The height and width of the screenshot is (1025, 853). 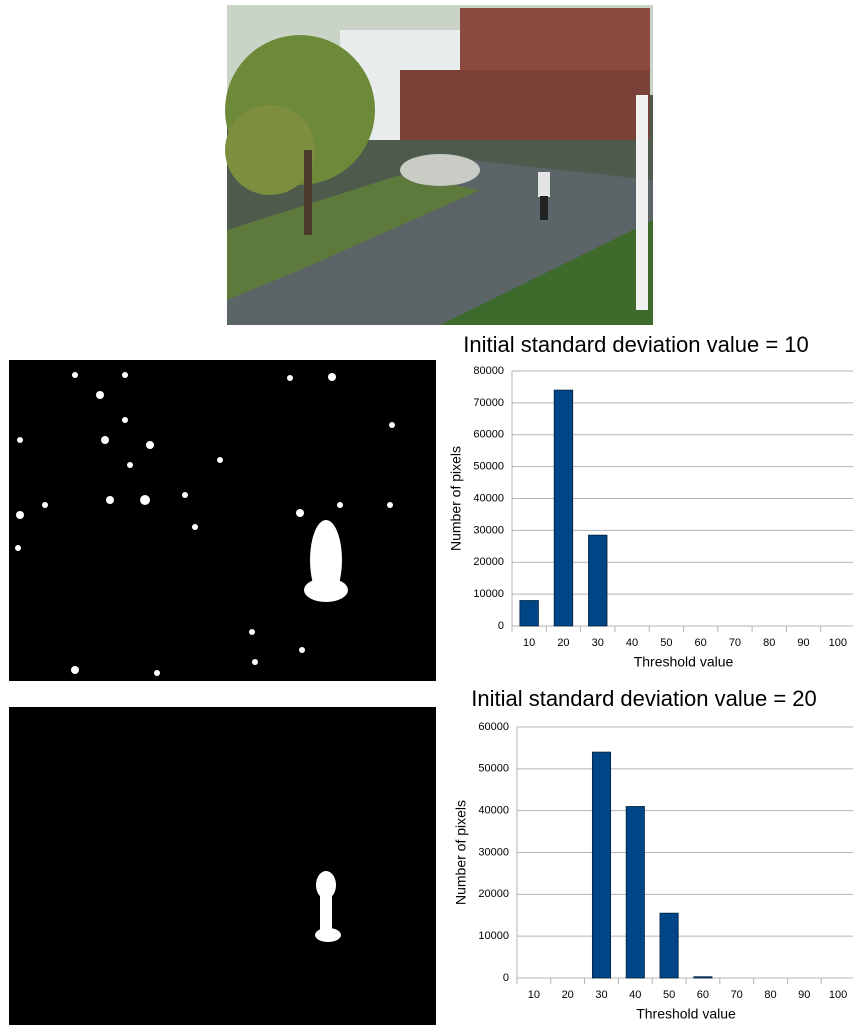 I want to click on chart-title: Initial standard deviation value = 20, so click(x=644, y=698).